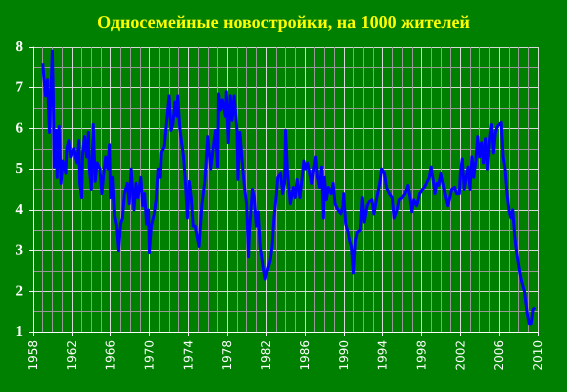 This screenshot has width=567, height=392. Describe the element at coordinates (343, 355) in the screenshot. I see `x-tick-label: 1990` at that location.